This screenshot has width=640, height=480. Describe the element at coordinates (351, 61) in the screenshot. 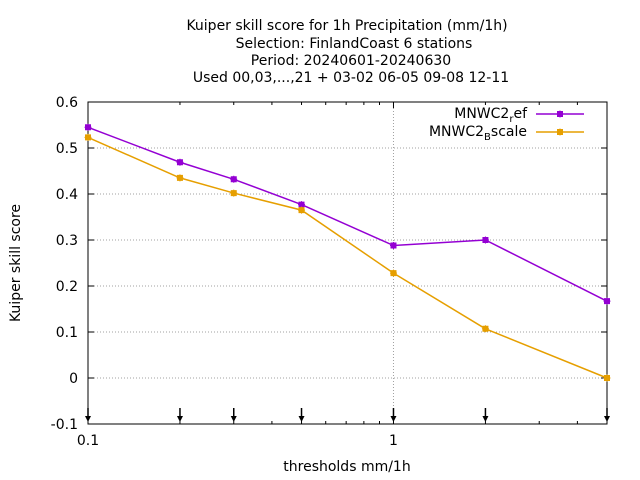

I see `title-line-3: Period: 20240601-20240630` at that location.